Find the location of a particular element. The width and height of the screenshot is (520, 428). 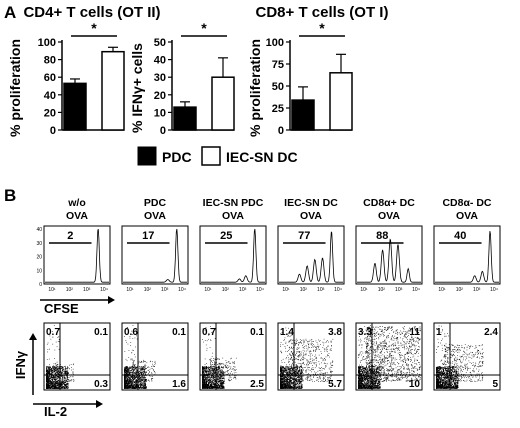

col-4-dotplot-events is located at coordinates (307, 358).